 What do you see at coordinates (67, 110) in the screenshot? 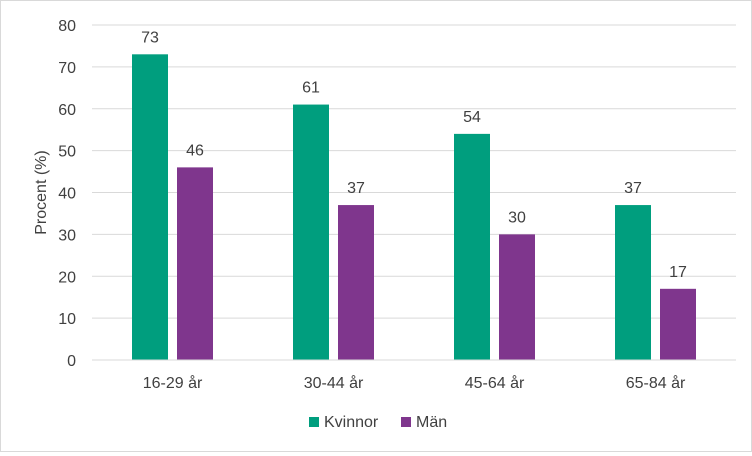
I see `y-tick-label: 60` at bounding box center [67, 110].